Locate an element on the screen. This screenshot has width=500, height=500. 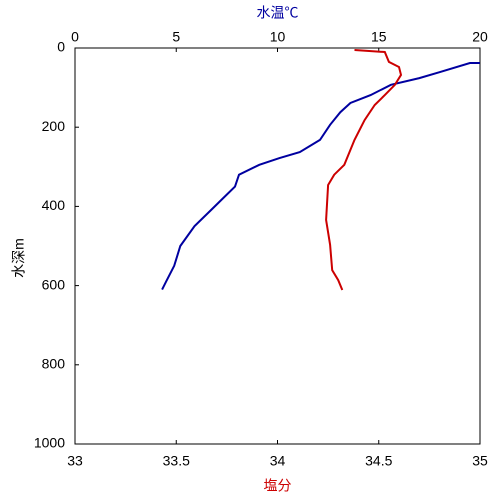
x-axis-label: 塩分 is located at coordinates (278, 486).